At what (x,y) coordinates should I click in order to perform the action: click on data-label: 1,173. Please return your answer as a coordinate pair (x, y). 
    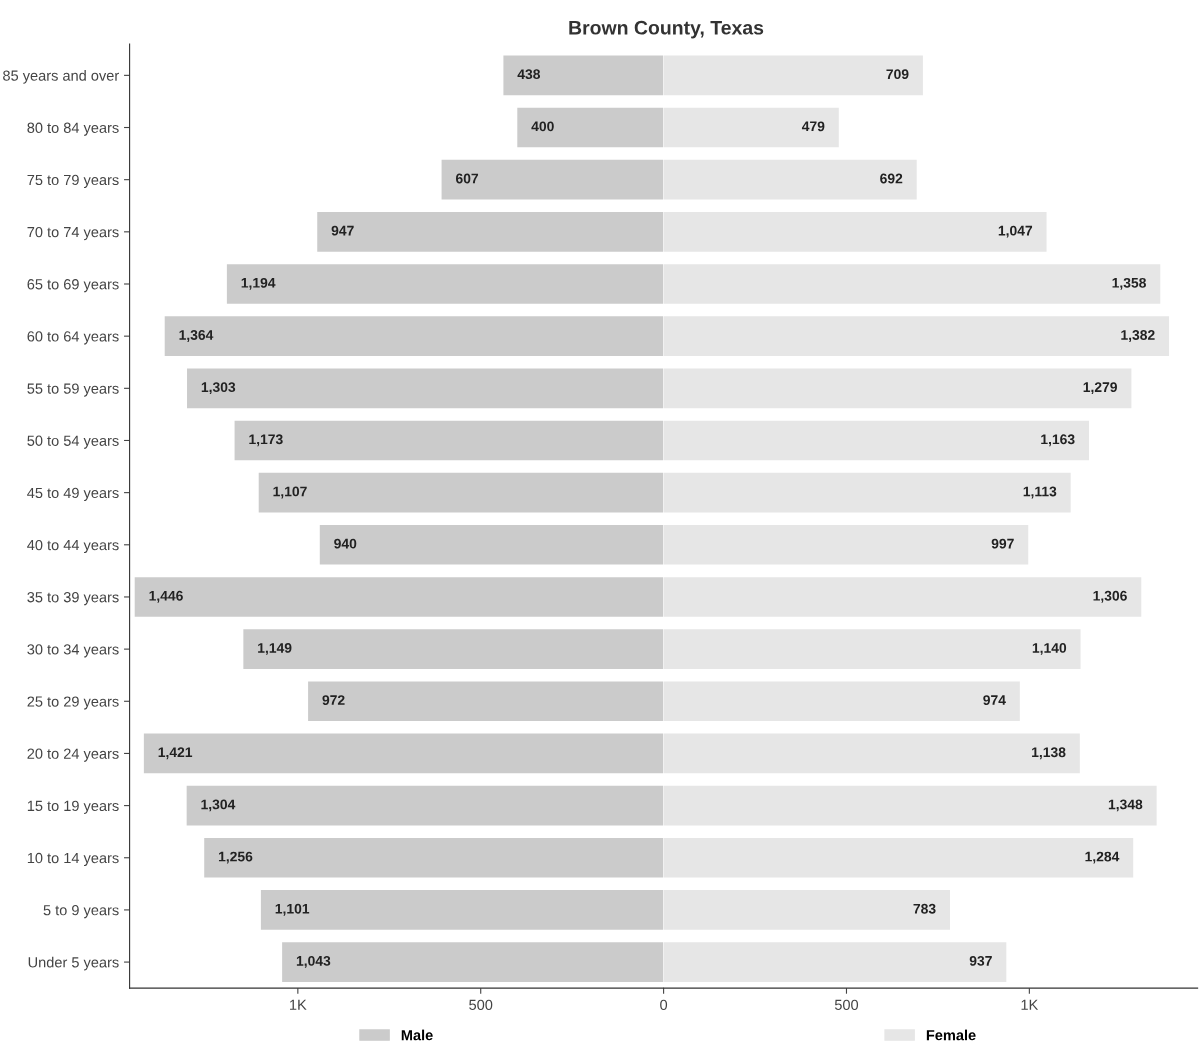
    Looking at the image, I should click on (266, 440).